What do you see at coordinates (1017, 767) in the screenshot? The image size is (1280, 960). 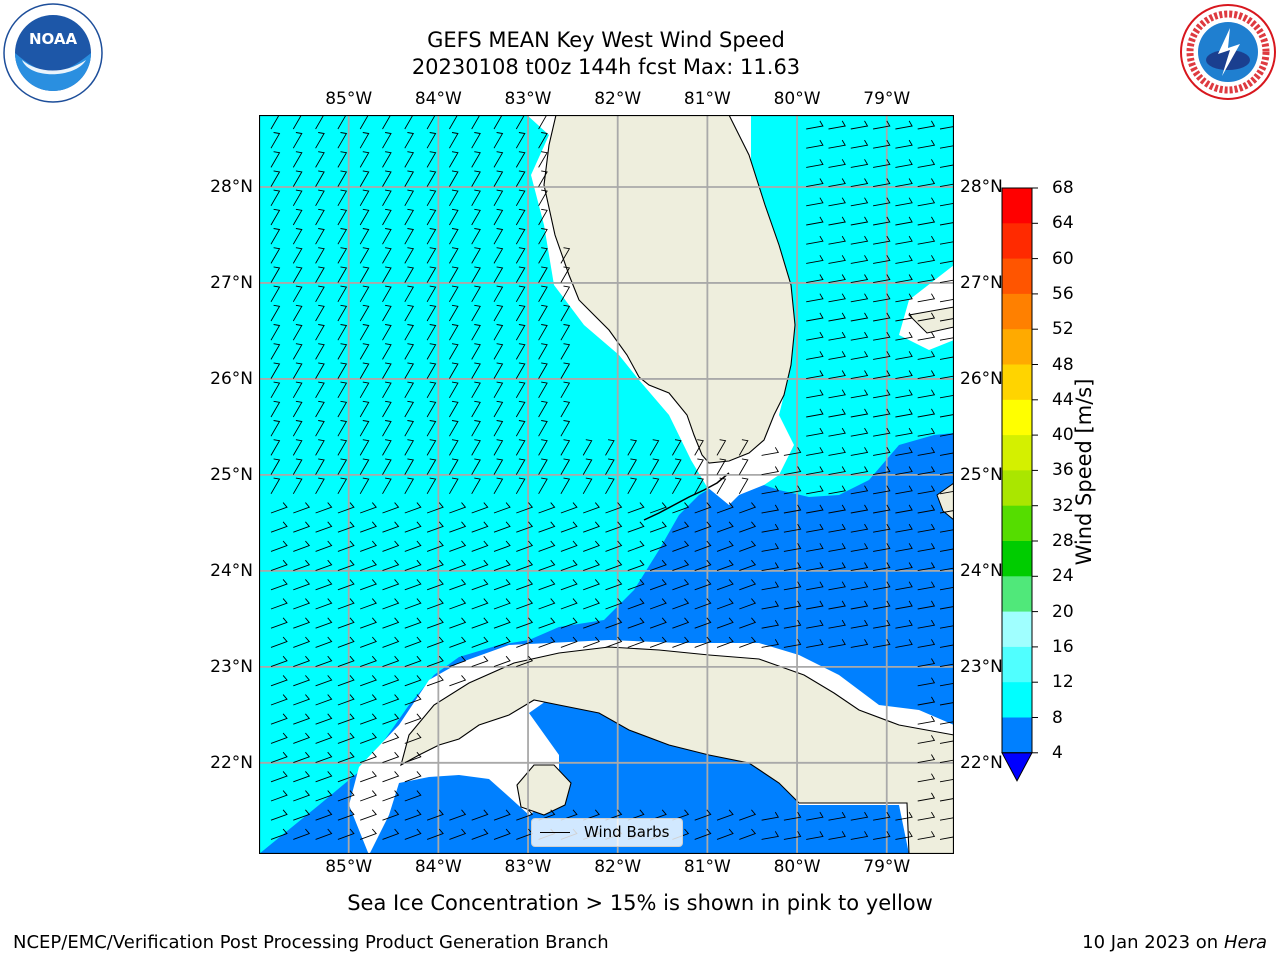 I see `colorbar-extend-arrow` at bounding box center [1017, 767].